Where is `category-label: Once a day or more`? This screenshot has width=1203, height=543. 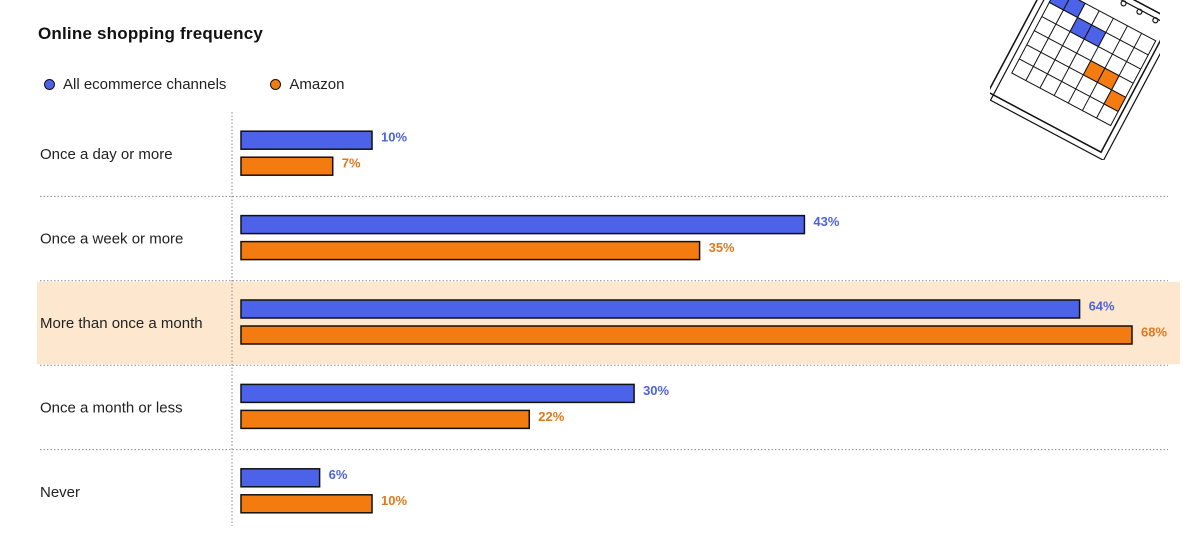
category-label: Once a day or more is located at coordinates (106, 154).